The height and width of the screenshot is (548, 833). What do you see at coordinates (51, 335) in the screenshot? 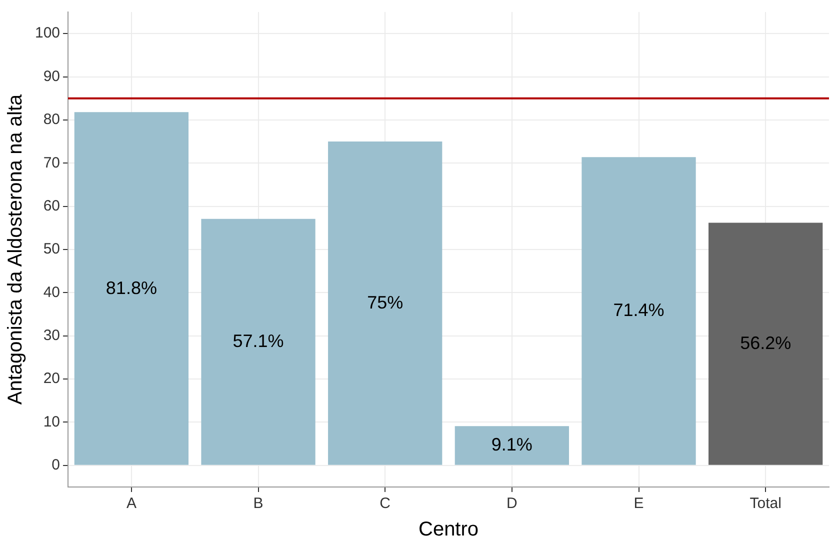
I see `y-tick-label: 30` at bounding box center [51, 335].